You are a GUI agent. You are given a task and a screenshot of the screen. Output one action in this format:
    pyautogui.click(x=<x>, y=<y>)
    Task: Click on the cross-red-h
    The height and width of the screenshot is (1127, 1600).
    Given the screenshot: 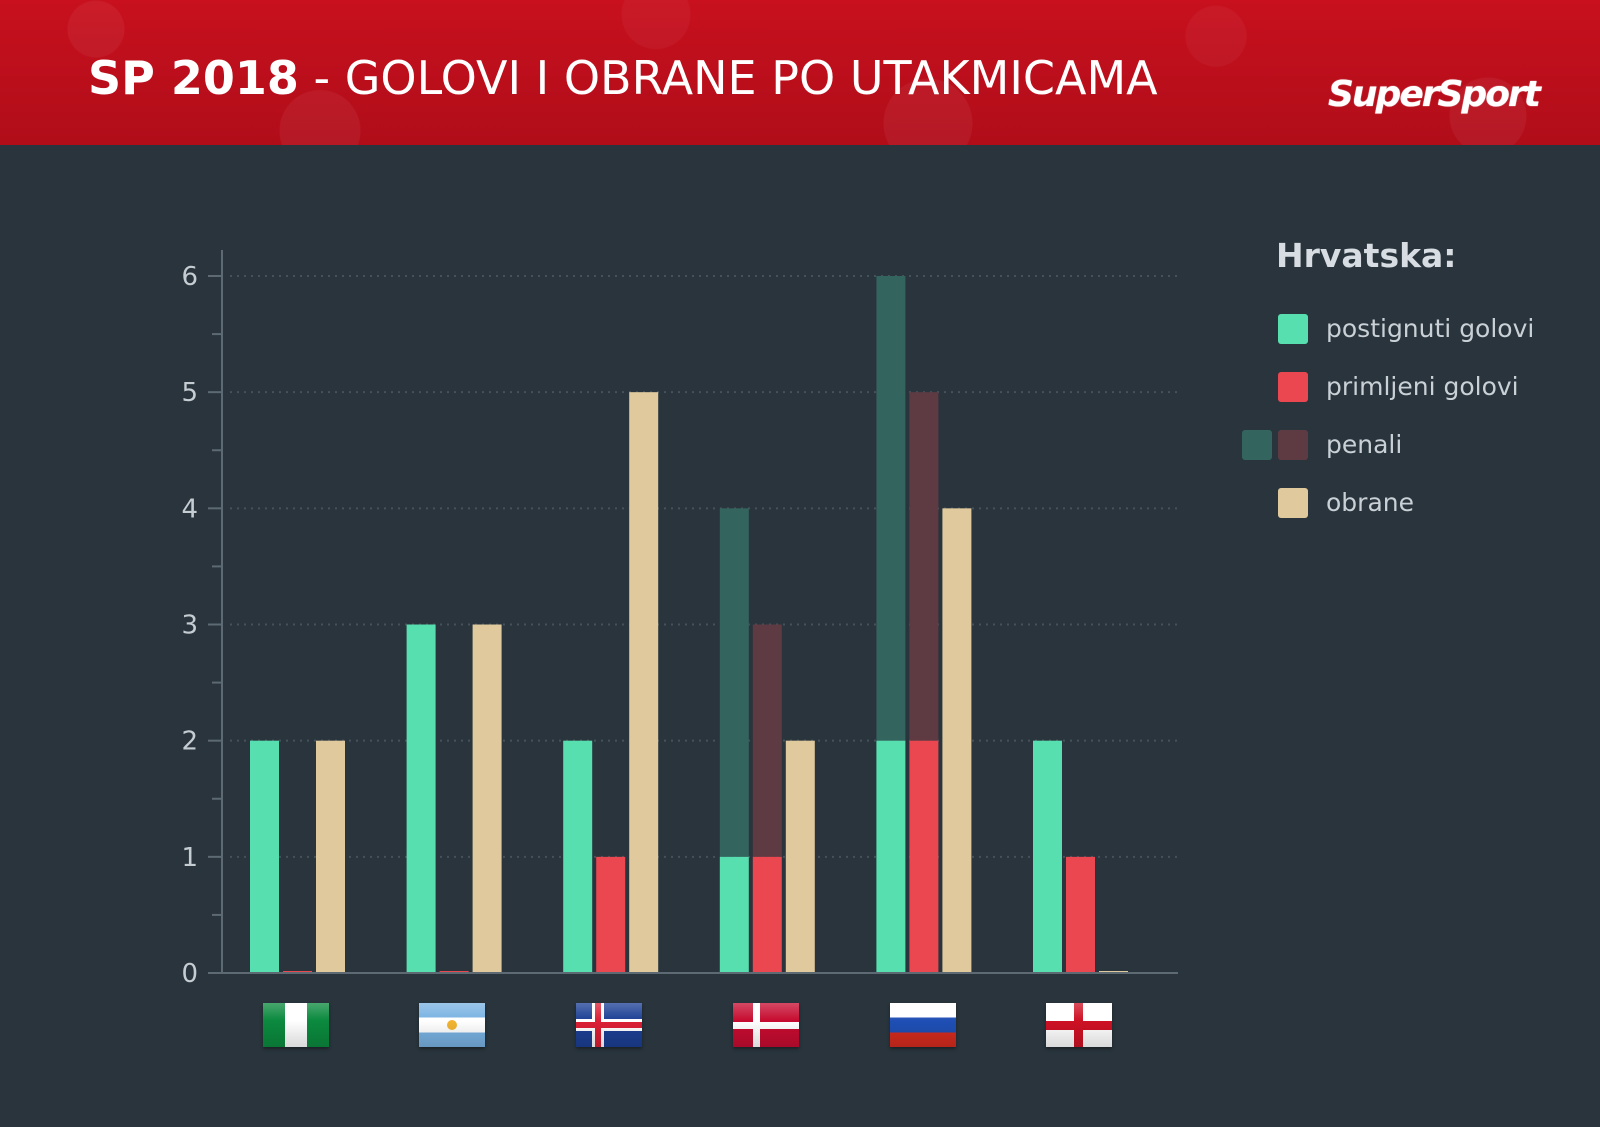 What is the action you would take?
    pyautogui.click(x=609, y=1025)
    